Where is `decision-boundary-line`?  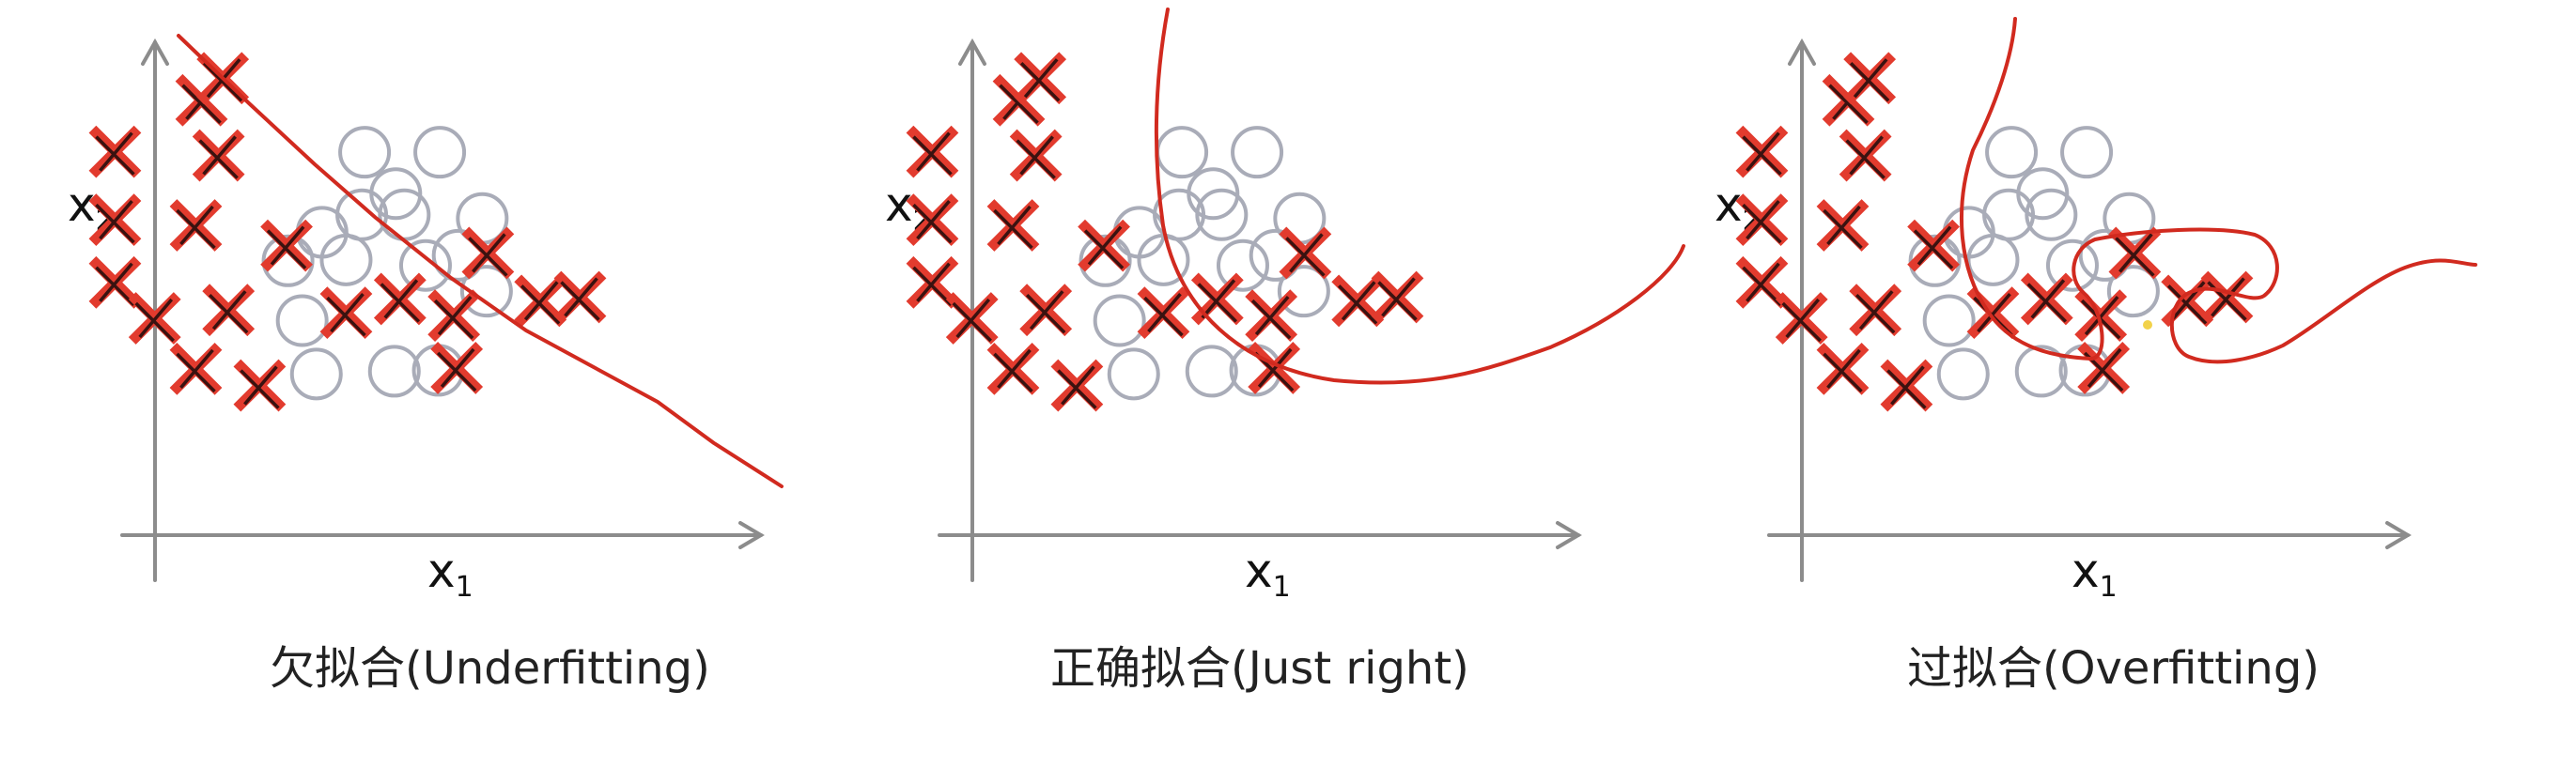
decision-boundary-line is located at coordinates (481, 261).